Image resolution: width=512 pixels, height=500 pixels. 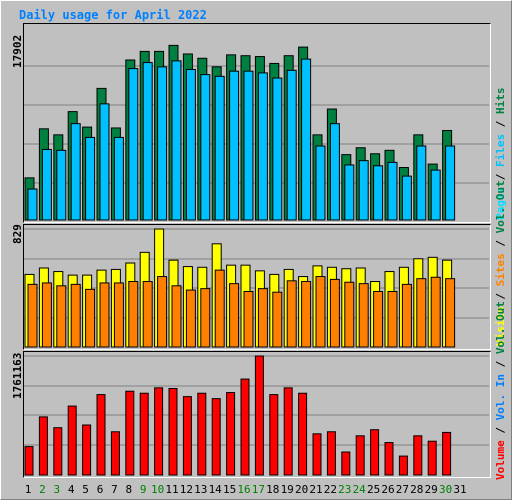 What do you see at coordinates (388, 489) in the screenshot?
I see `x-tick-label: 26` at bounding box center [388, 489].